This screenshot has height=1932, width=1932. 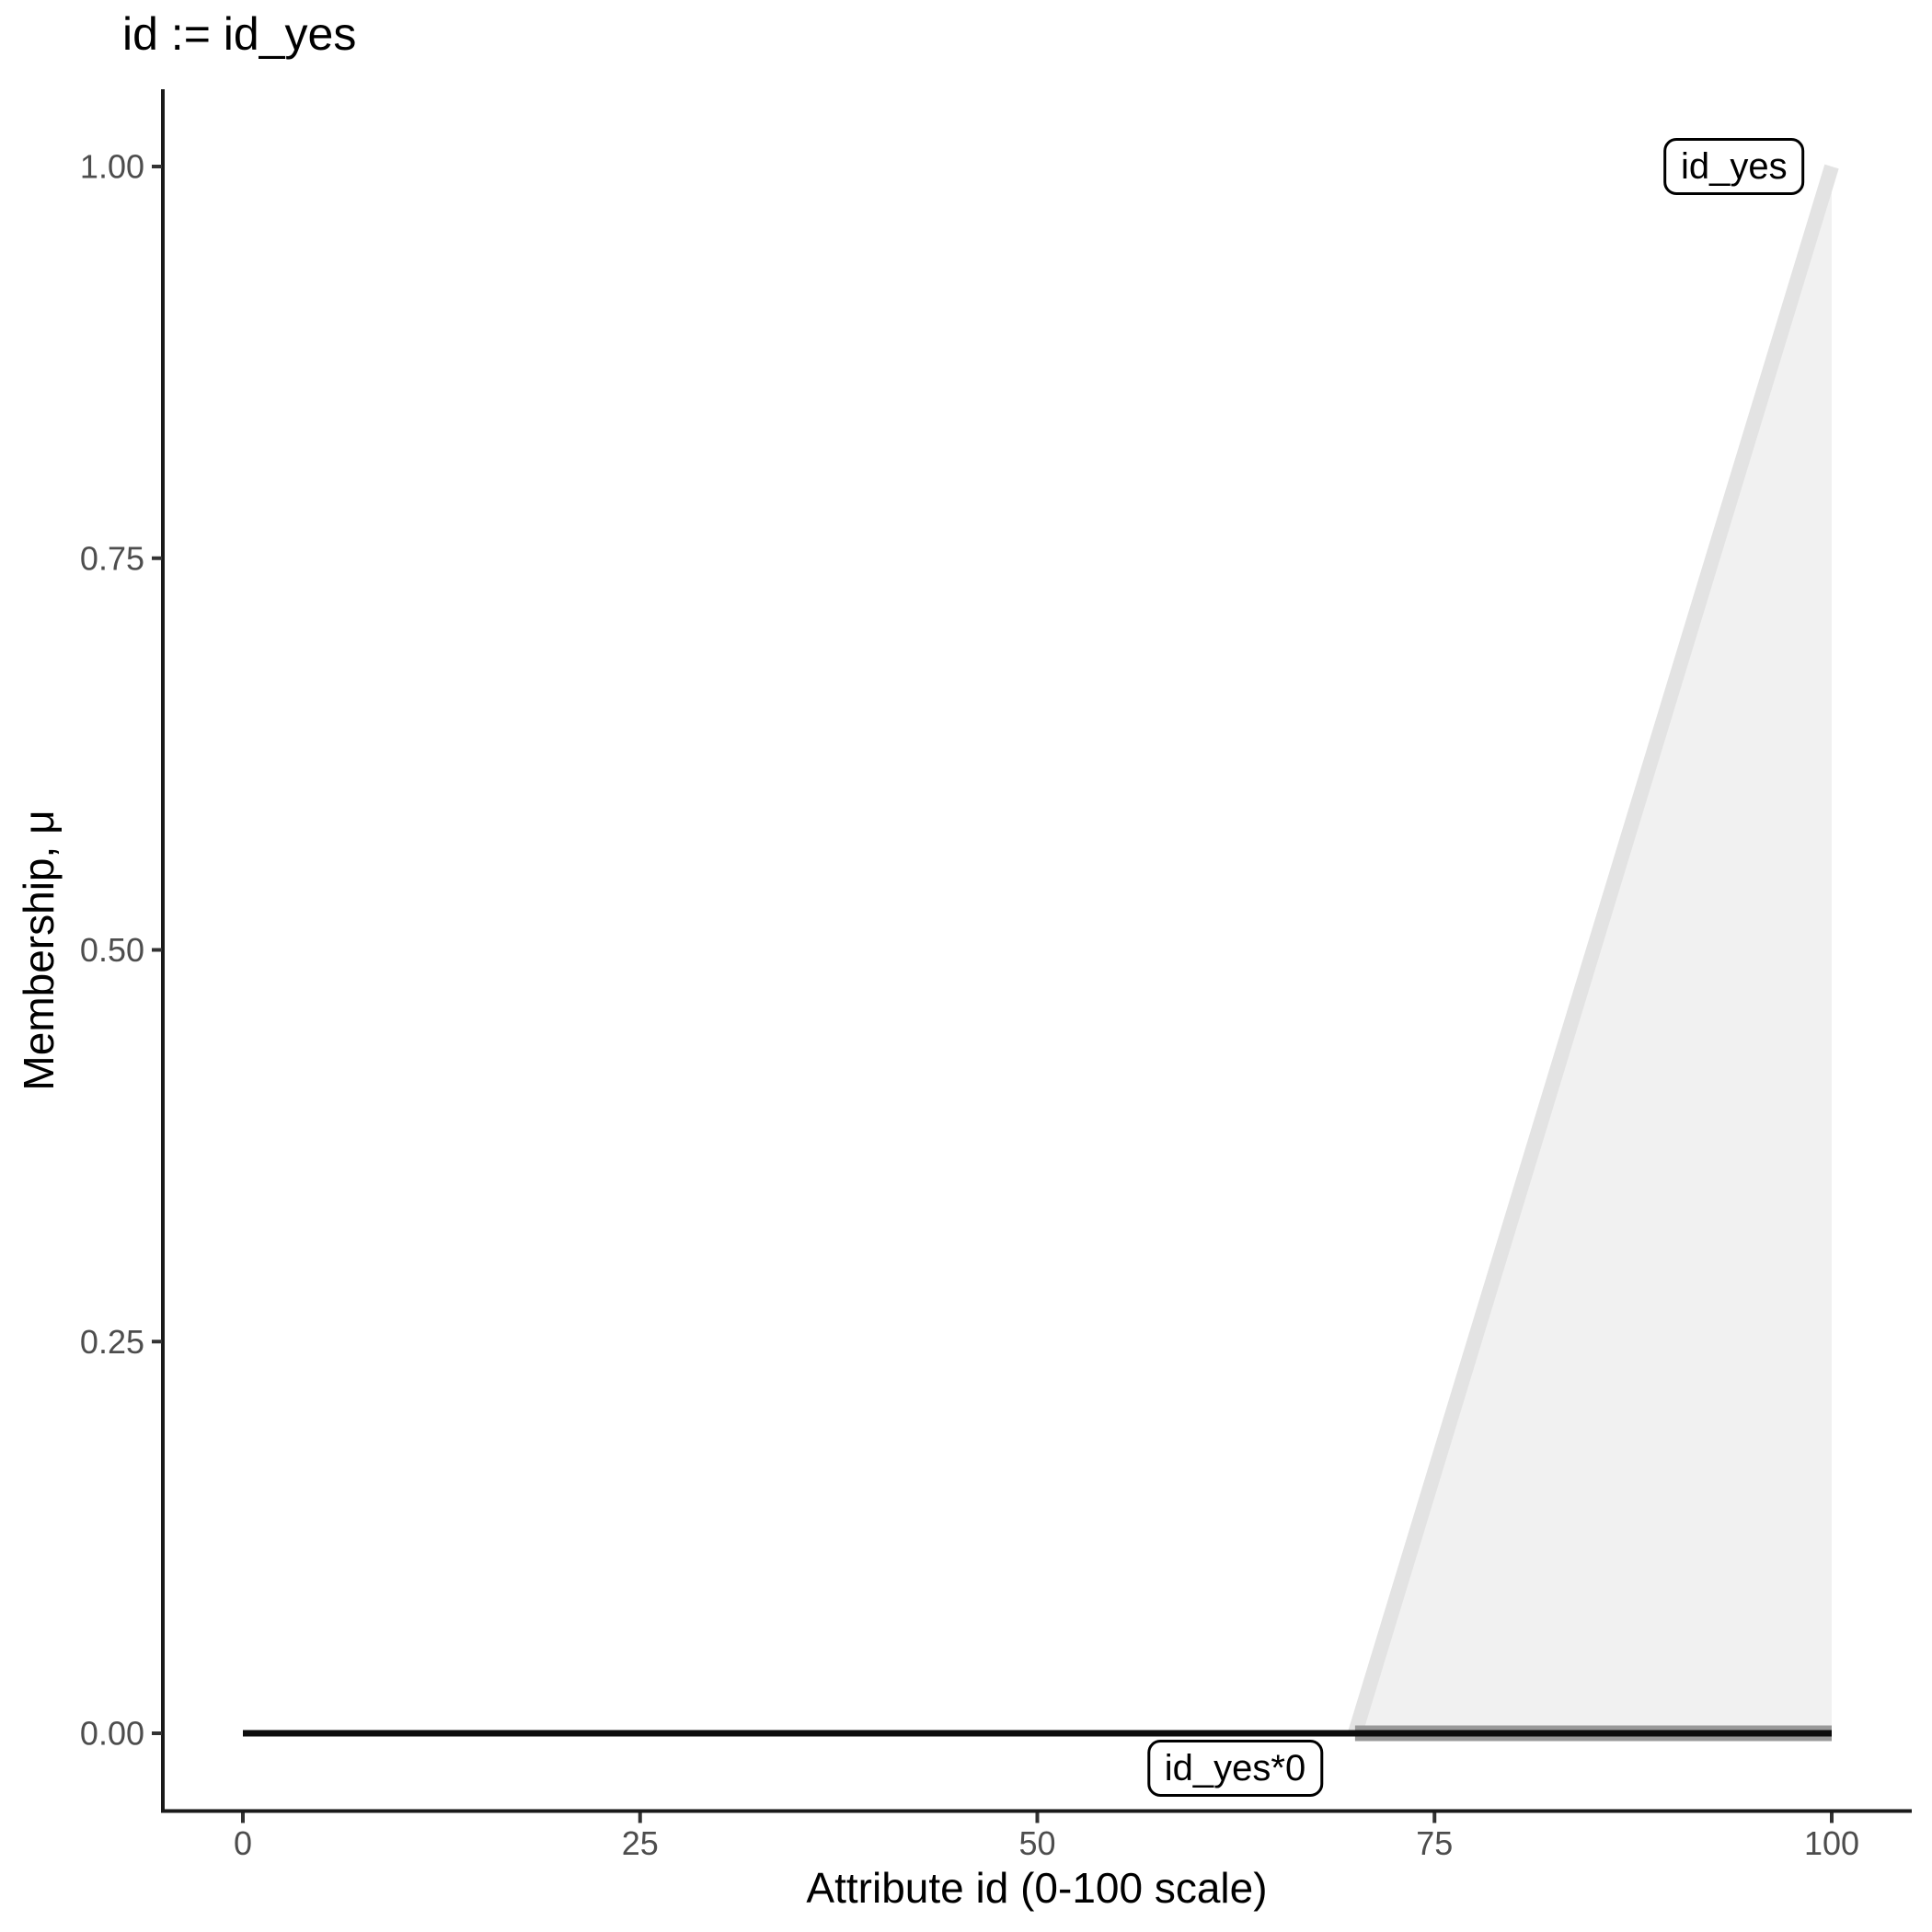 I want to click on x-tick-label: 50, so click(x=1036, y=1843).